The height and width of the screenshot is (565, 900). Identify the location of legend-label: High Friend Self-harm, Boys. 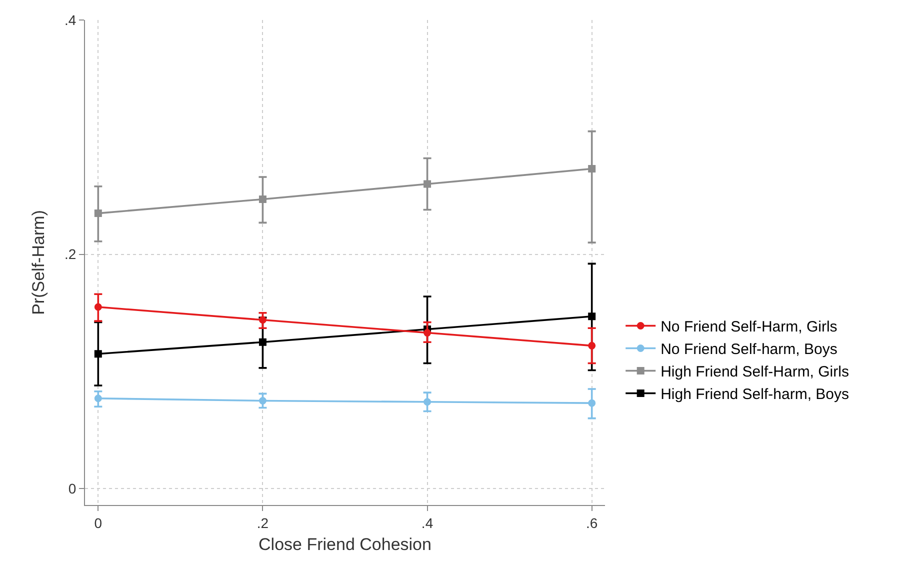
(755, 395).